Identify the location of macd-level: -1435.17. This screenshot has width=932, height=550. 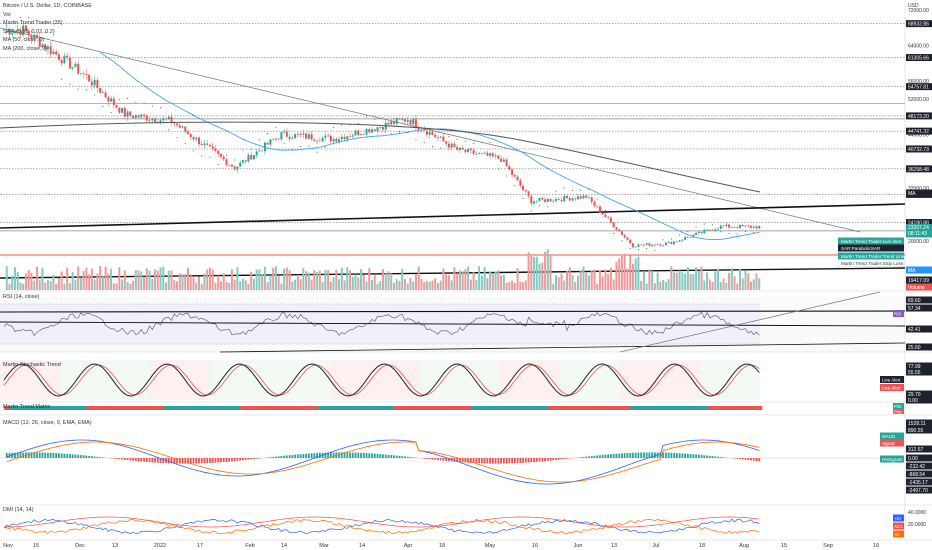
(918, 483).